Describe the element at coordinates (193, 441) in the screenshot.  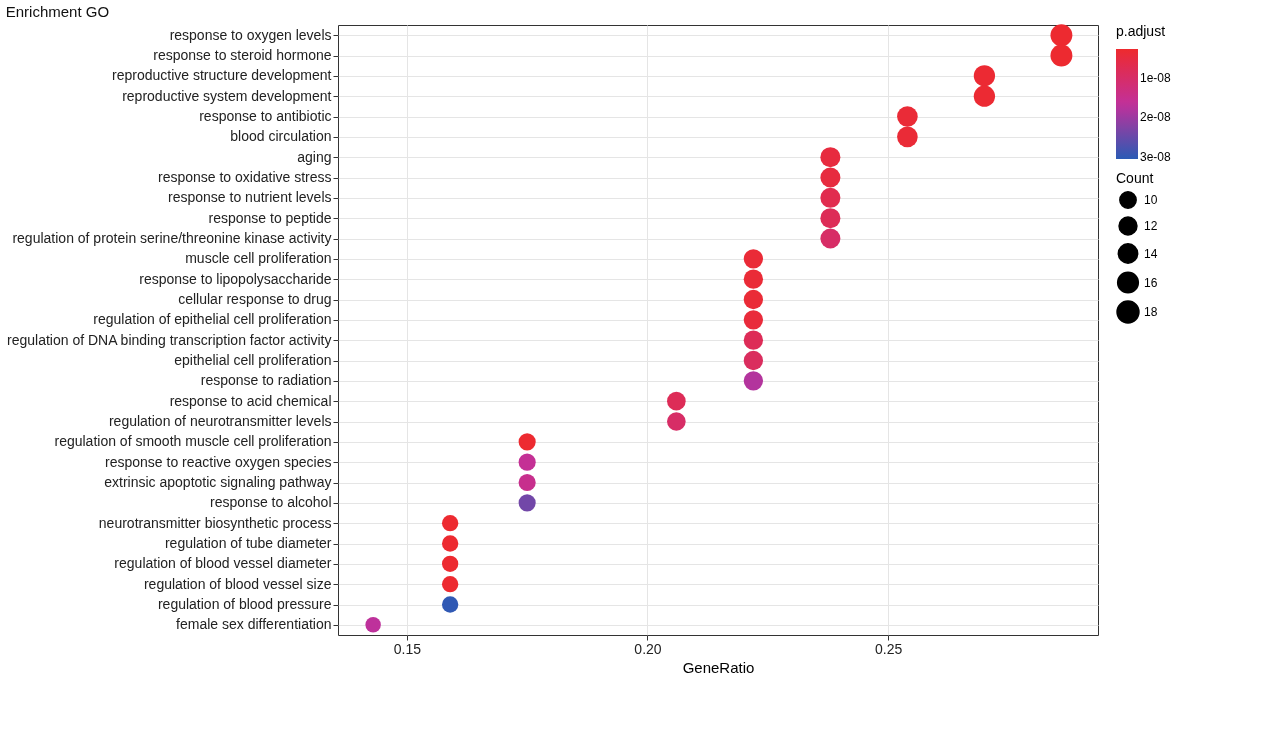
I see `y-tick-label: regulation of smooth muscle cell proliferation` at that location.